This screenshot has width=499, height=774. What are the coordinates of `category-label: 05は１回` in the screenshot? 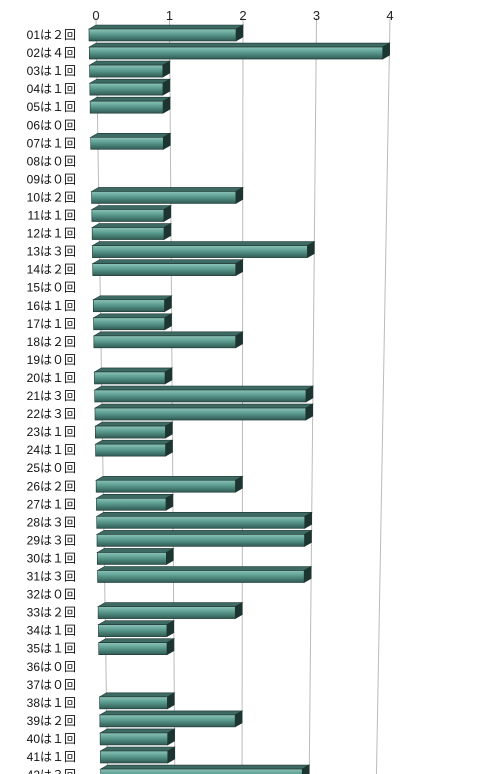 It's located at (51, 107).